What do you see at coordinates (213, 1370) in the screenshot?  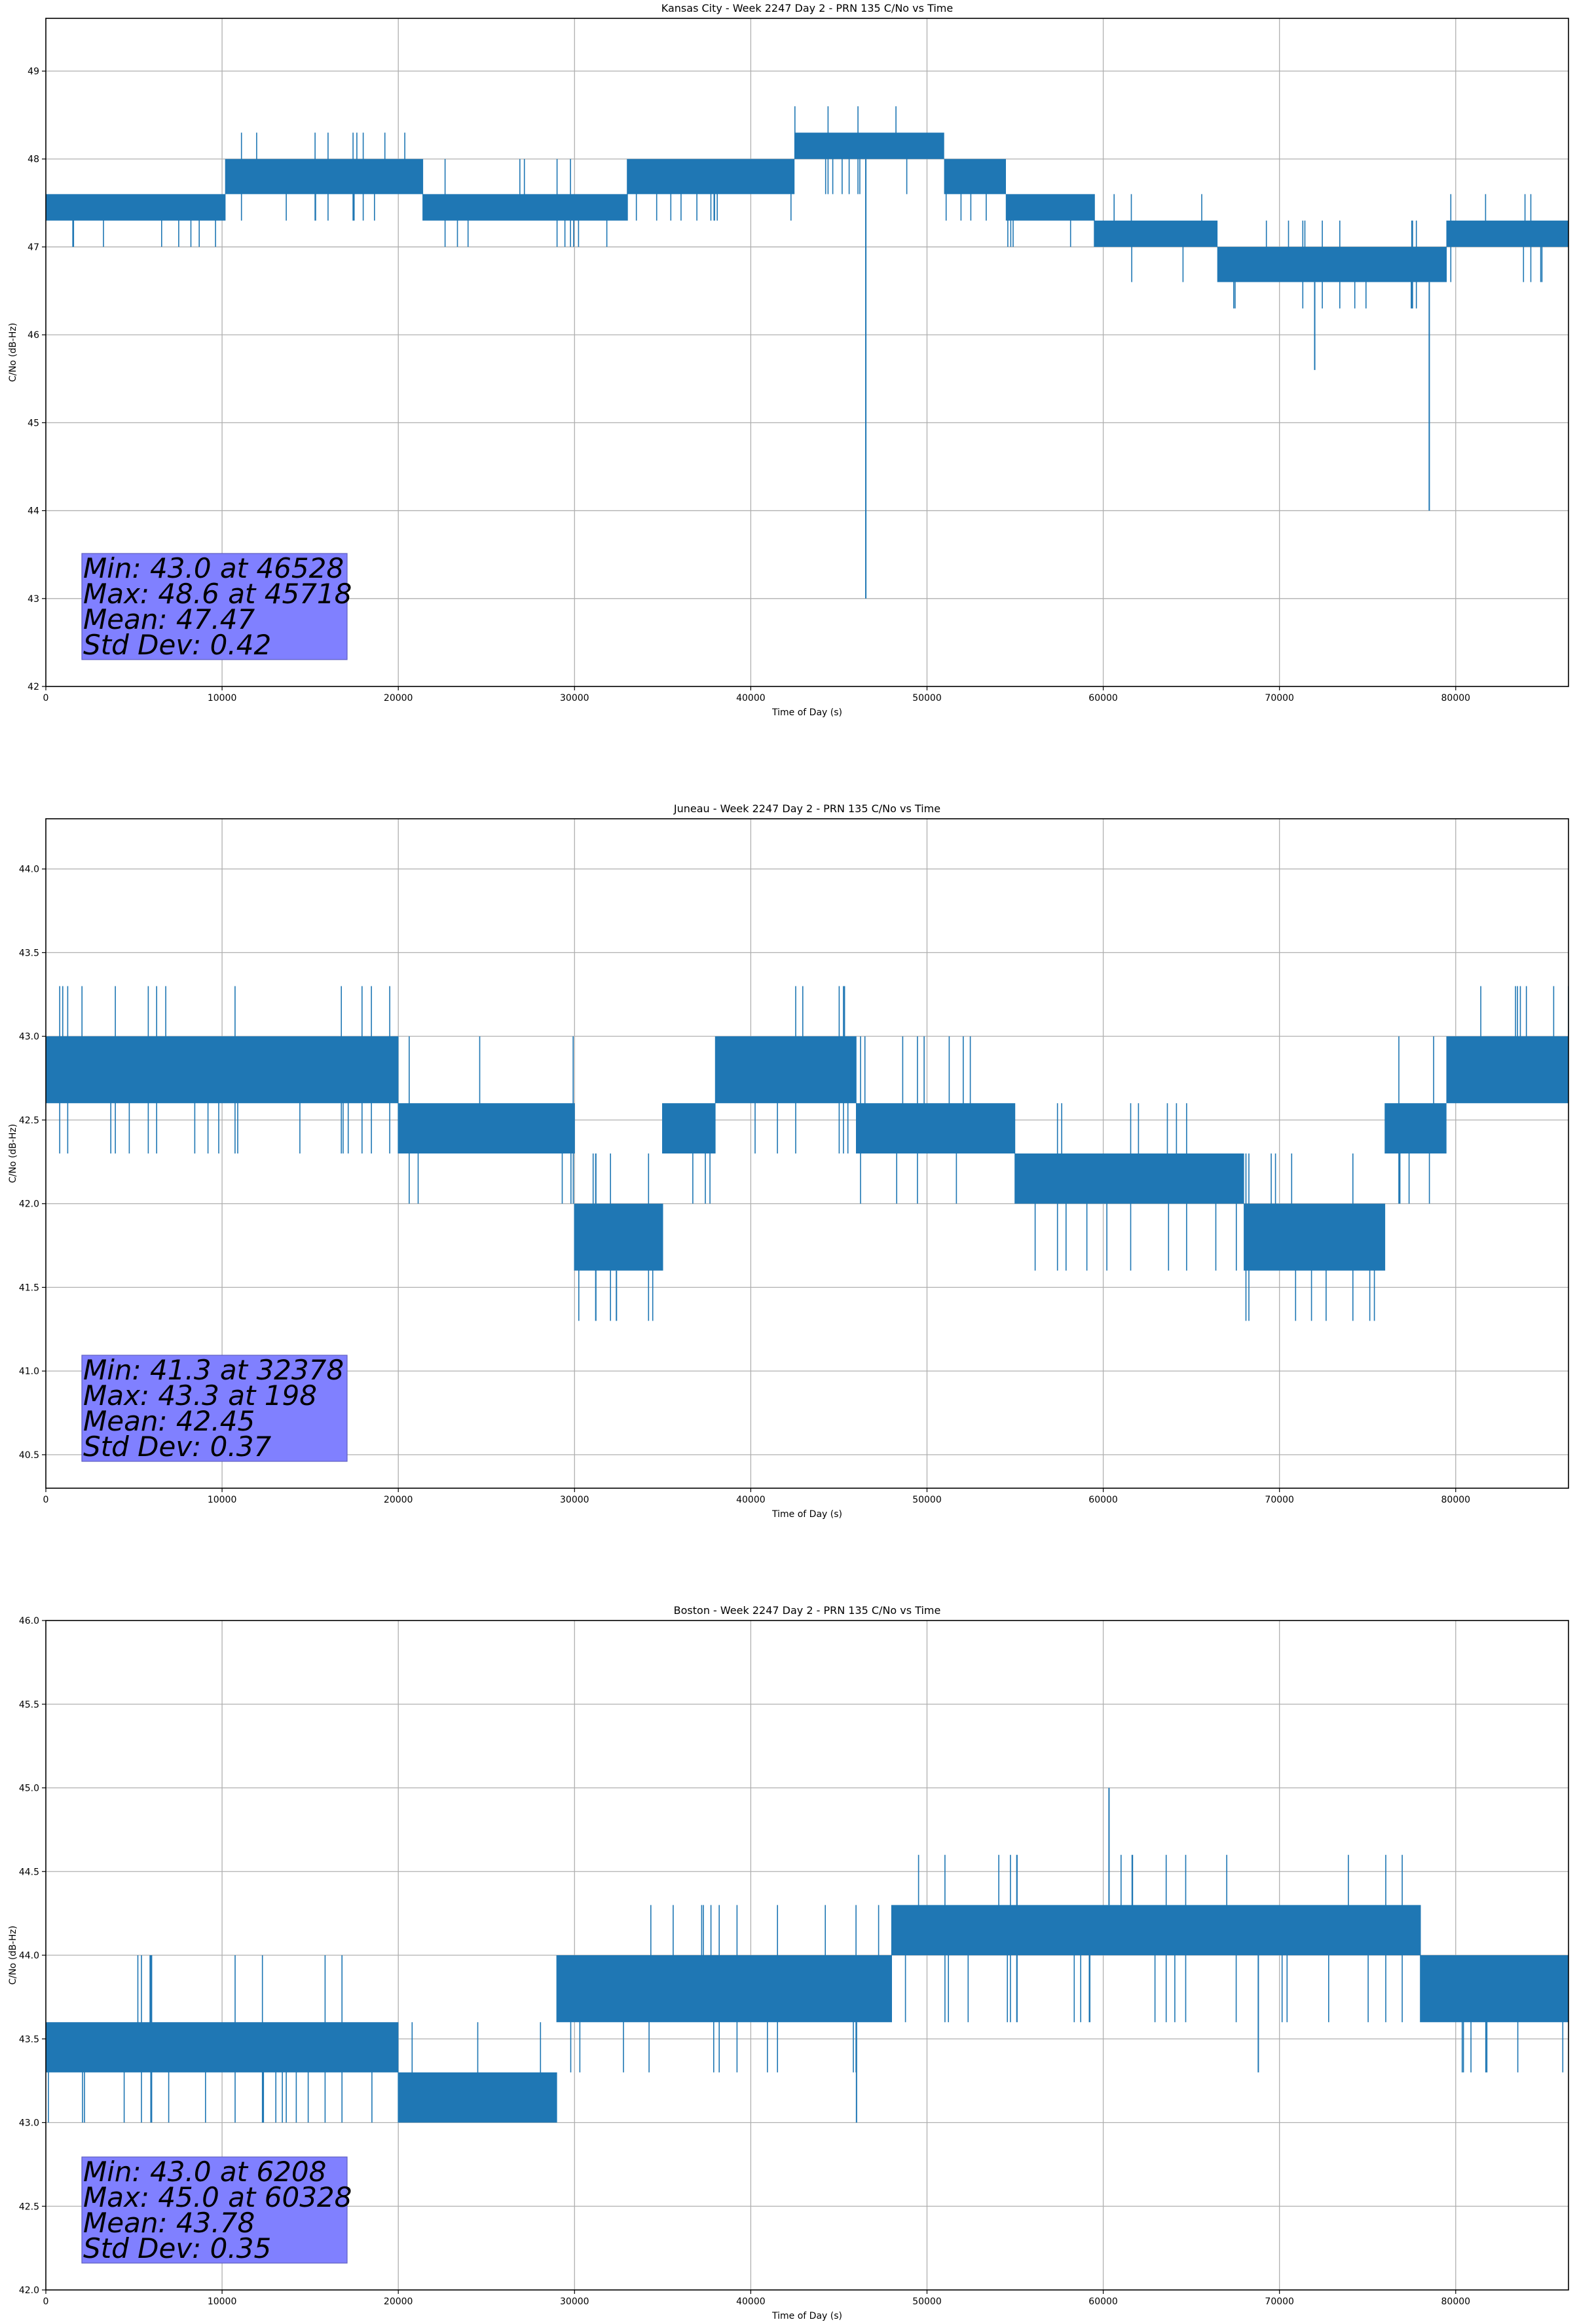 I see `stats-line: Min: 41.3 at 32378` at bounding box center [213, 1370].